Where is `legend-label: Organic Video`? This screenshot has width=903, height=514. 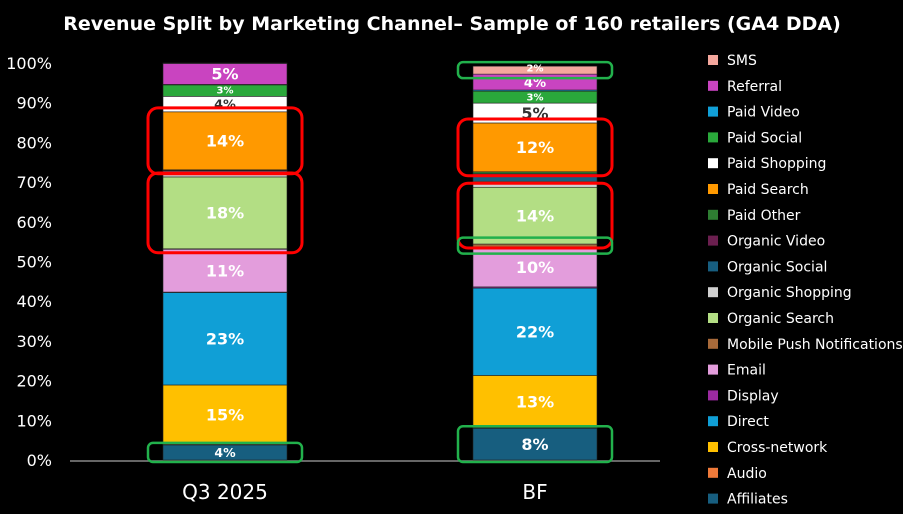
legend-label: Organic Video is located at coordinates (776, 242).